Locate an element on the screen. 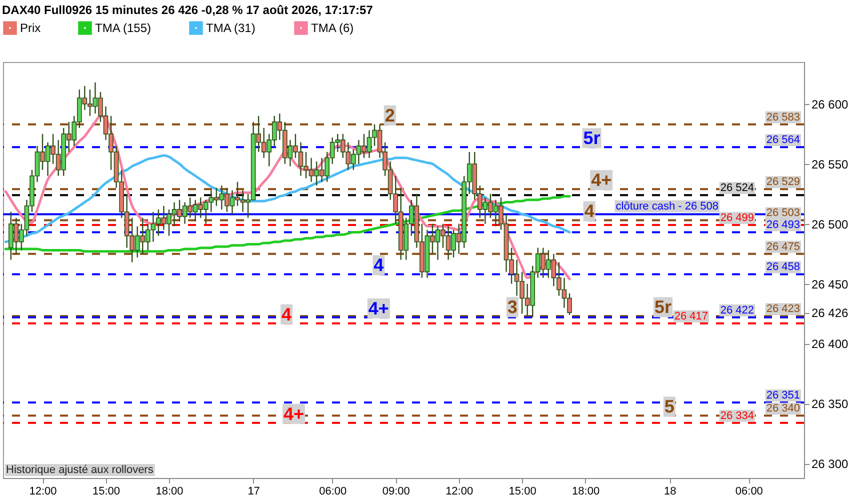  y-tick-label: 26 500 is located at coordinates (830, 224).